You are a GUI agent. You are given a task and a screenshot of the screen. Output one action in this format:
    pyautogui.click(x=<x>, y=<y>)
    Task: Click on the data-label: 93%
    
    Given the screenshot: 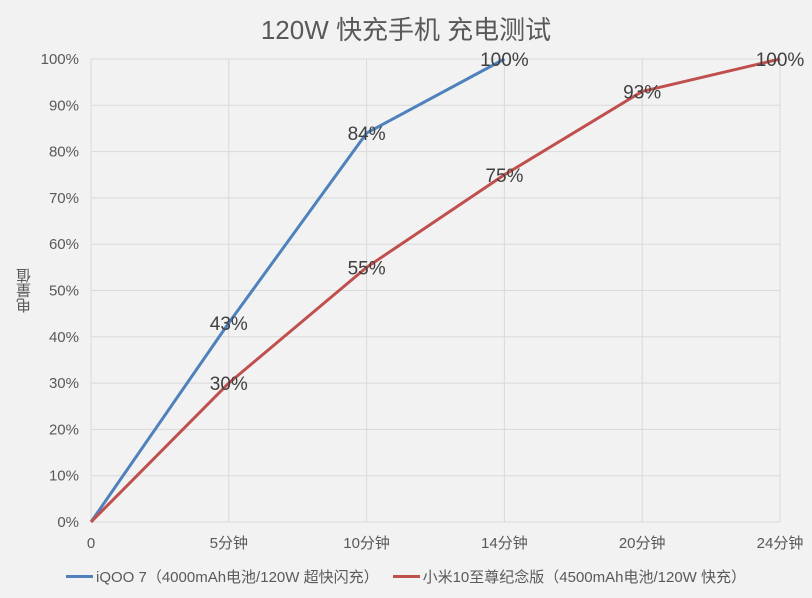 What is the action you would take?
    pyautogui.click(x=642, y=92)
    